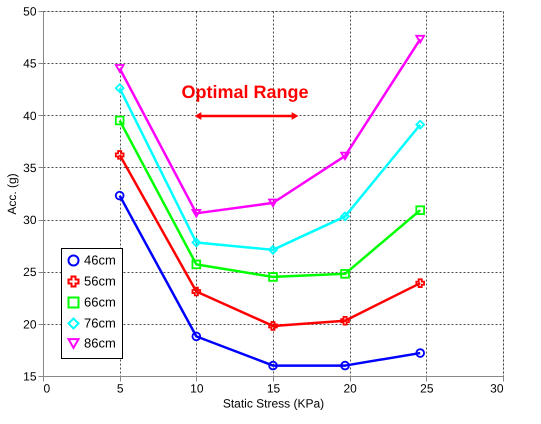  I want to click on legend-label: 46cm, so click(100, 260).